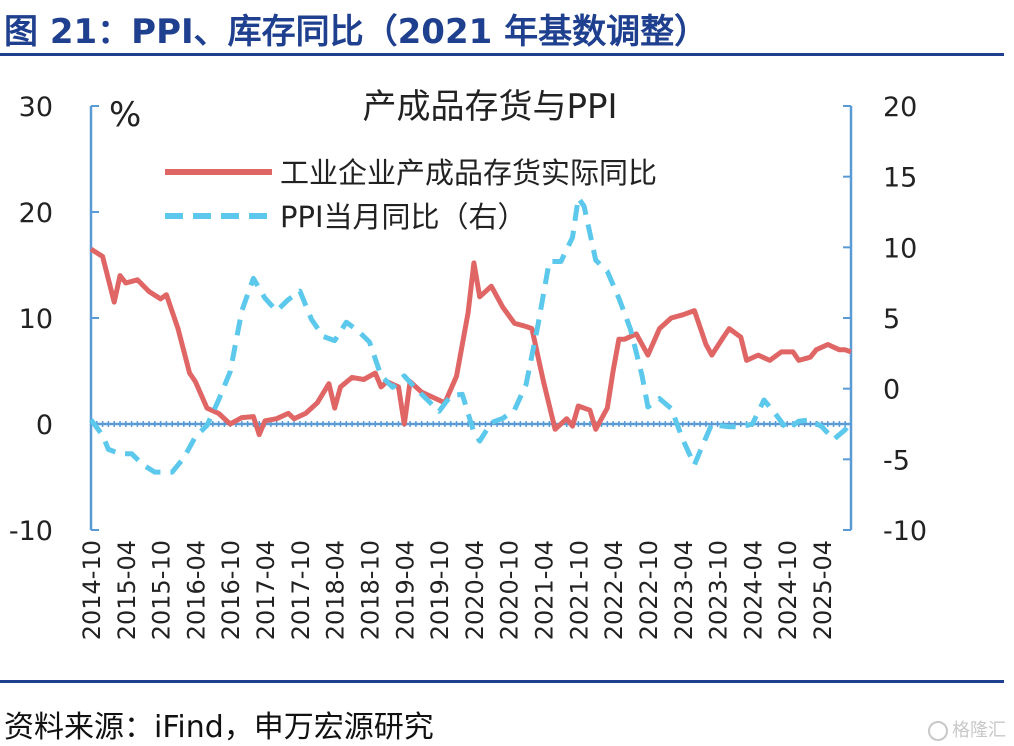 This screenshot has width=1014, height=746. I want to click on x-tick-label: 2022-10, so click(649, 590).